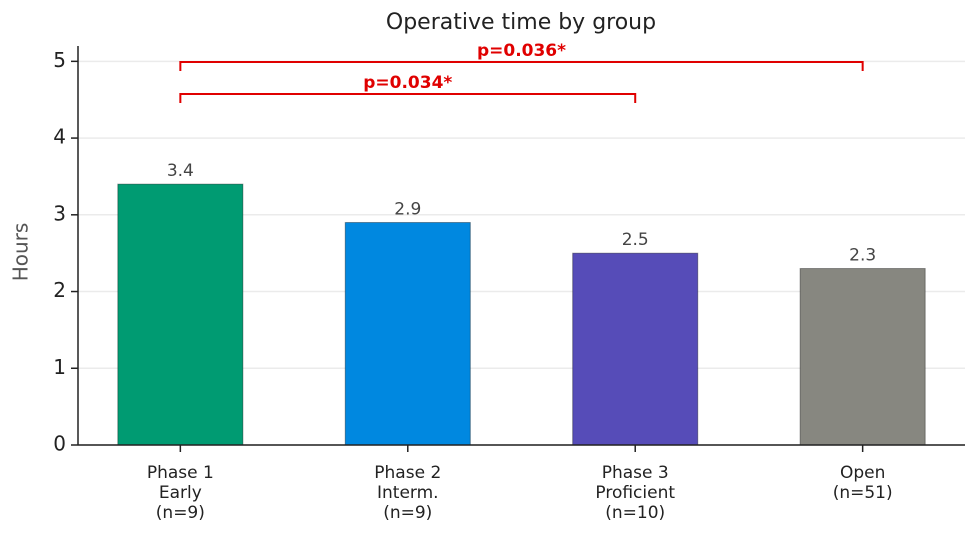  What do you see at coordinates (407, 83) in the screenshot?
I see `significance-label: p=0.034*` at bounding box center [407, 83].